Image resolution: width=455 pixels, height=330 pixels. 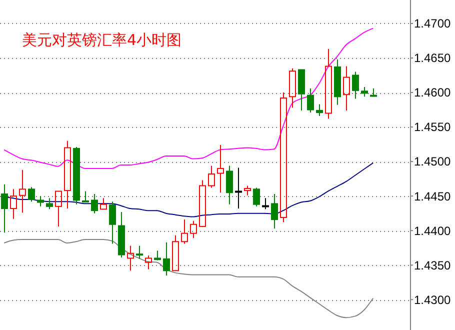 What do you see at coordinates (433, 127) in the screenshot?
I see `y-tick-label: 1.4550` at bounding box center [433, 127].